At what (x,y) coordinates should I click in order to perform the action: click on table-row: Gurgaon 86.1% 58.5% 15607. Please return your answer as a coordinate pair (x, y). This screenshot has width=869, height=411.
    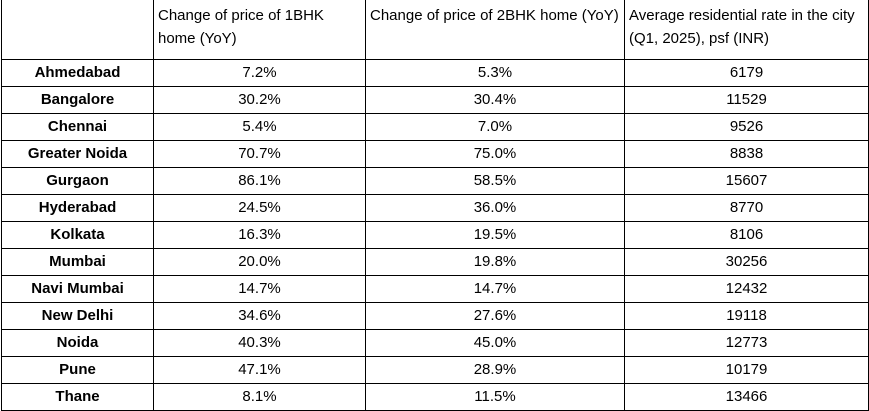
    Looking at the image, I should click on (435, 181).